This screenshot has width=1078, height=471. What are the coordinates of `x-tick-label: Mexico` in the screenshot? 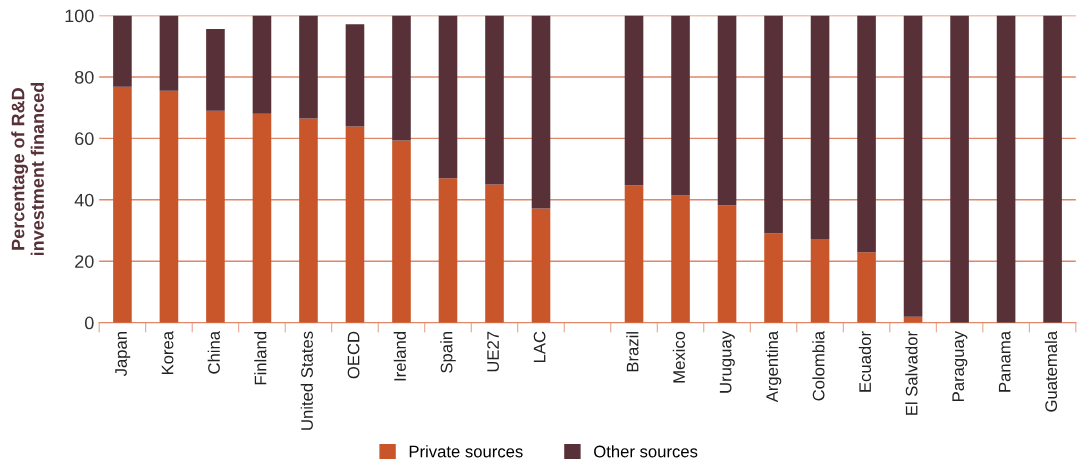 It's located at (678, 357).